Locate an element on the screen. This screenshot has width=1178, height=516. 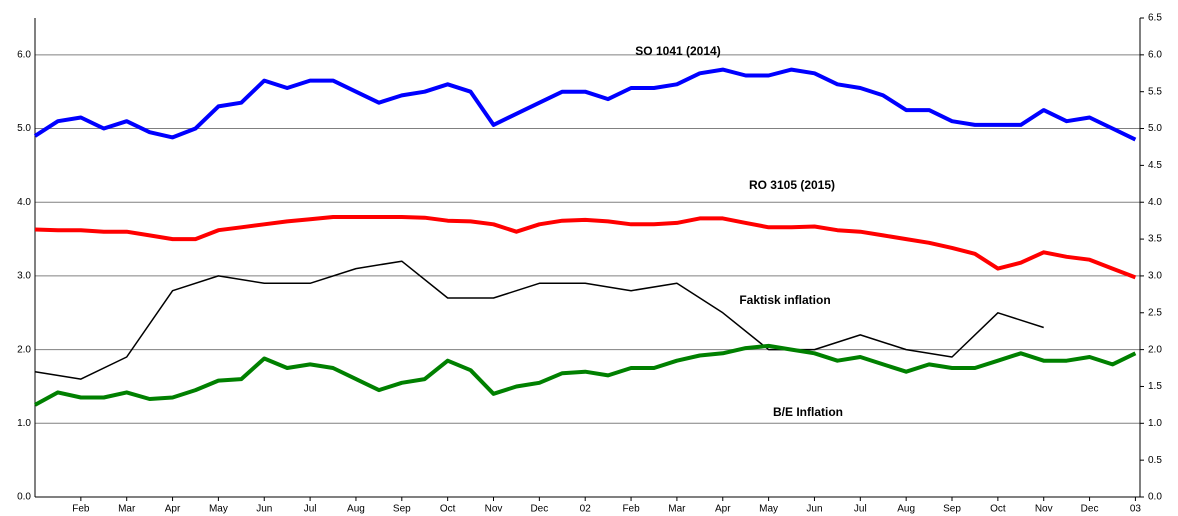
y2-tick-label: 1.0 is located at coordinates (1155, 423).